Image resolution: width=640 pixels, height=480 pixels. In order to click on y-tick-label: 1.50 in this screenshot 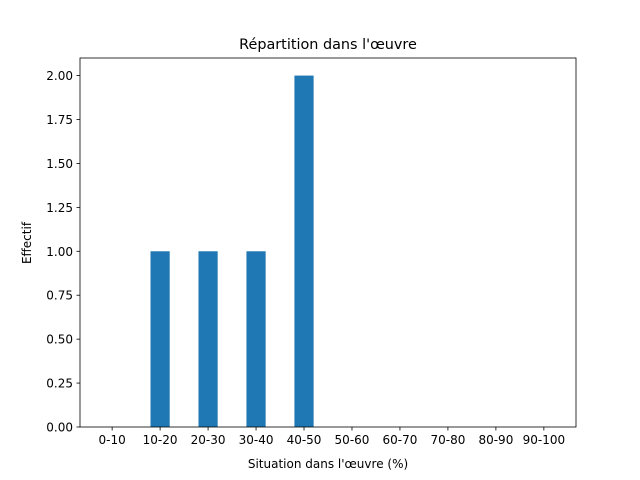, I will do `click(59, 164)`.